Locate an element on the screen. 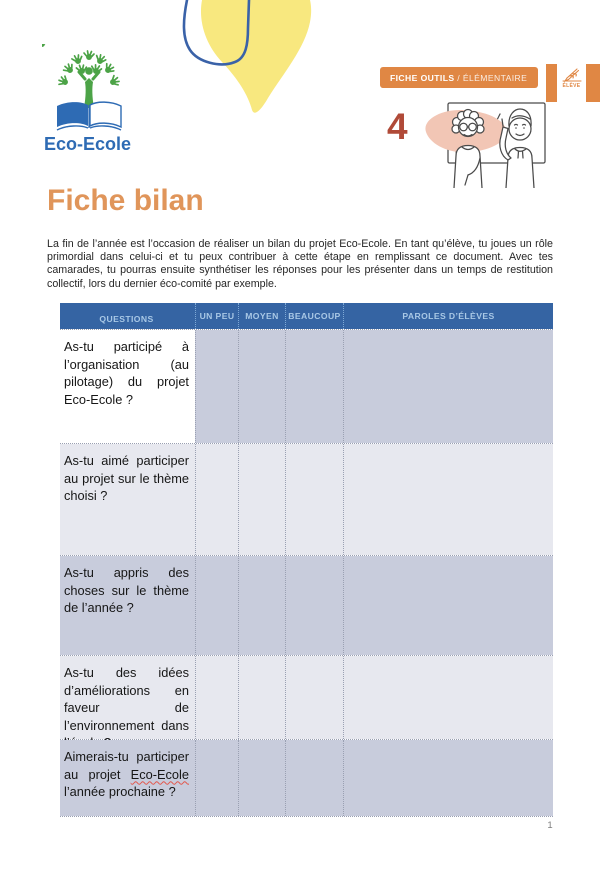 Image resolution: width=600 pixels, height=872 pixels. eco-ecole-logo-icon is located at coordinates (82, 87).